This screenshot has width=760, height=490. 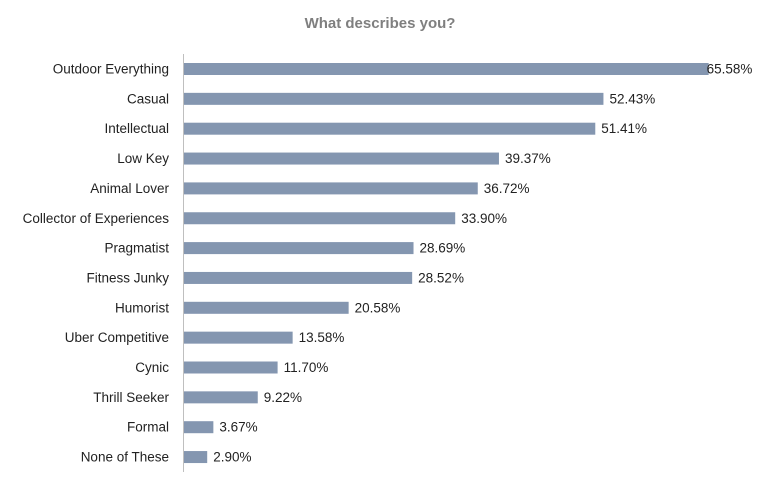 What do you see at coordinates (152, 367) in the screenshot?
I see `category-label: Cynic` at bounding box center [152, 367].